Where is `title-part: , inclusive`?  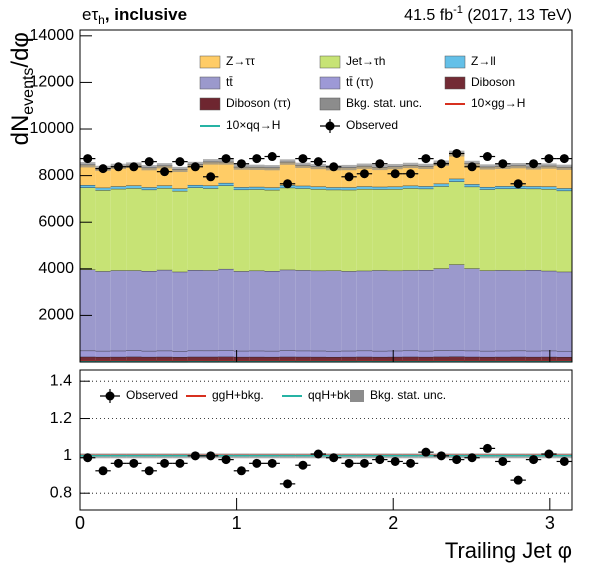
title-part: , inclusive is located at coordinates (146, 14).